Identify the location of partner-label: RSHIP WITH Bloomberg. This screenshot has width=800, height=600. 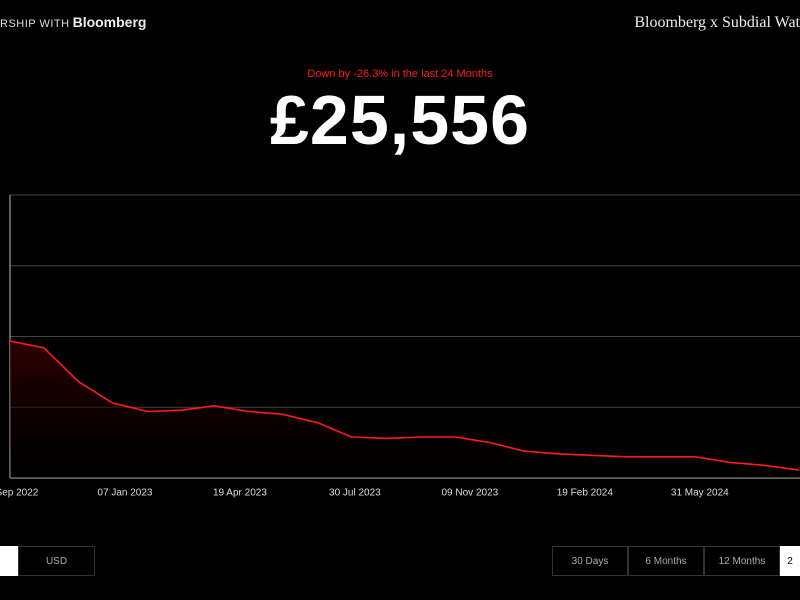
(73, 22).